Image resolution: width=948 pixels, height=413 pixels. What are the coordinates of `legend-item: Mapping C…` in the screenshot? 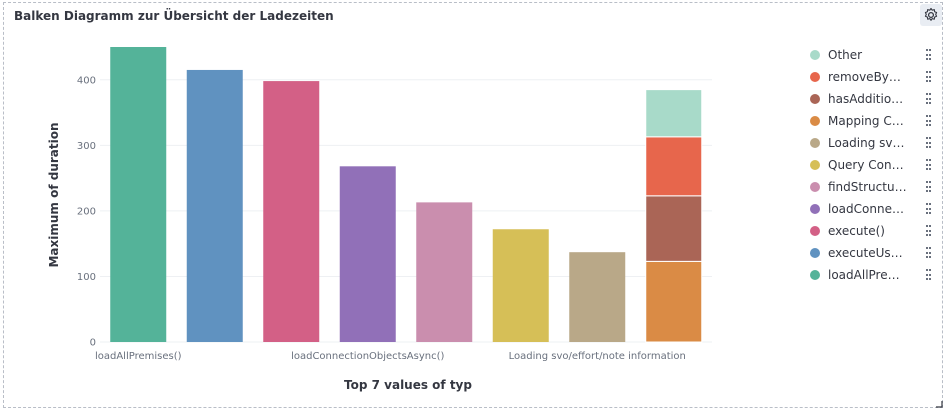 It's located at (872, 121).